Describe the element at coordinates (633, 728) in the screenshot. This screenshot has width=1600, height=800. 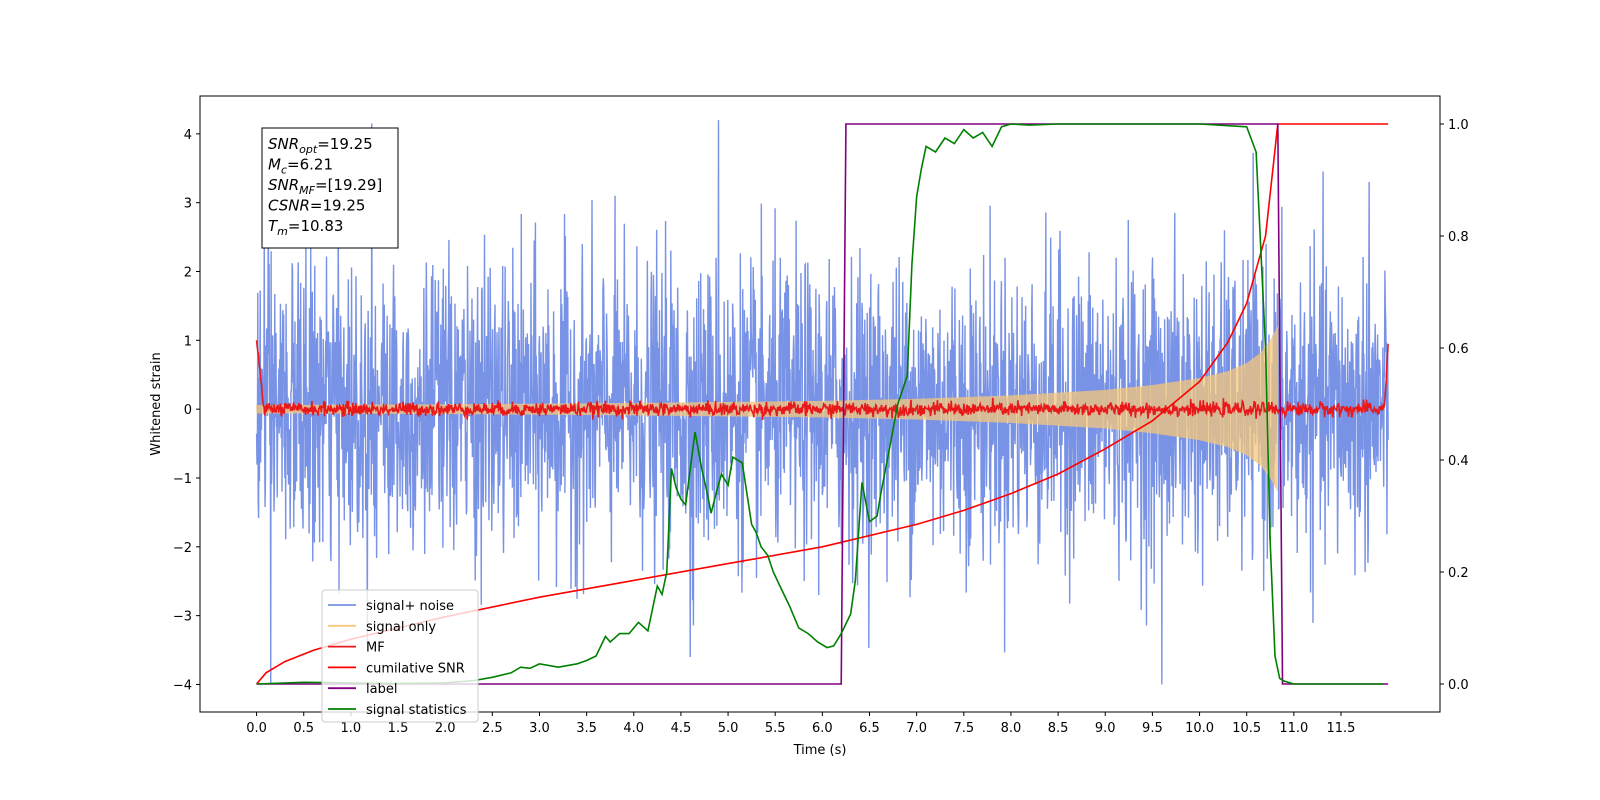
I see `x-tick-label: 4.0` at that location.